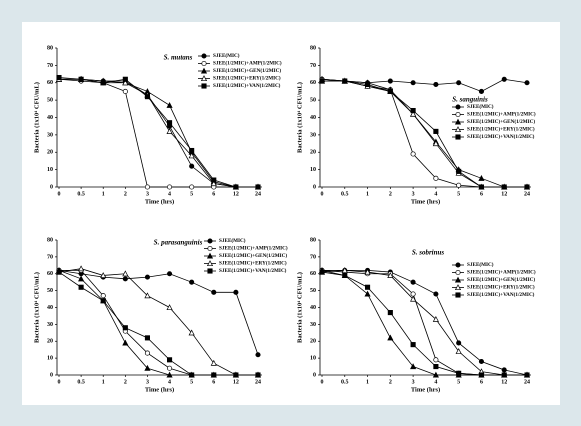 This screenshot has height=426, width=581. What do you see at coordinates (50, 101) in the screenshot?
I see `y-tick-label: 50` at bounding box center [50, 101].